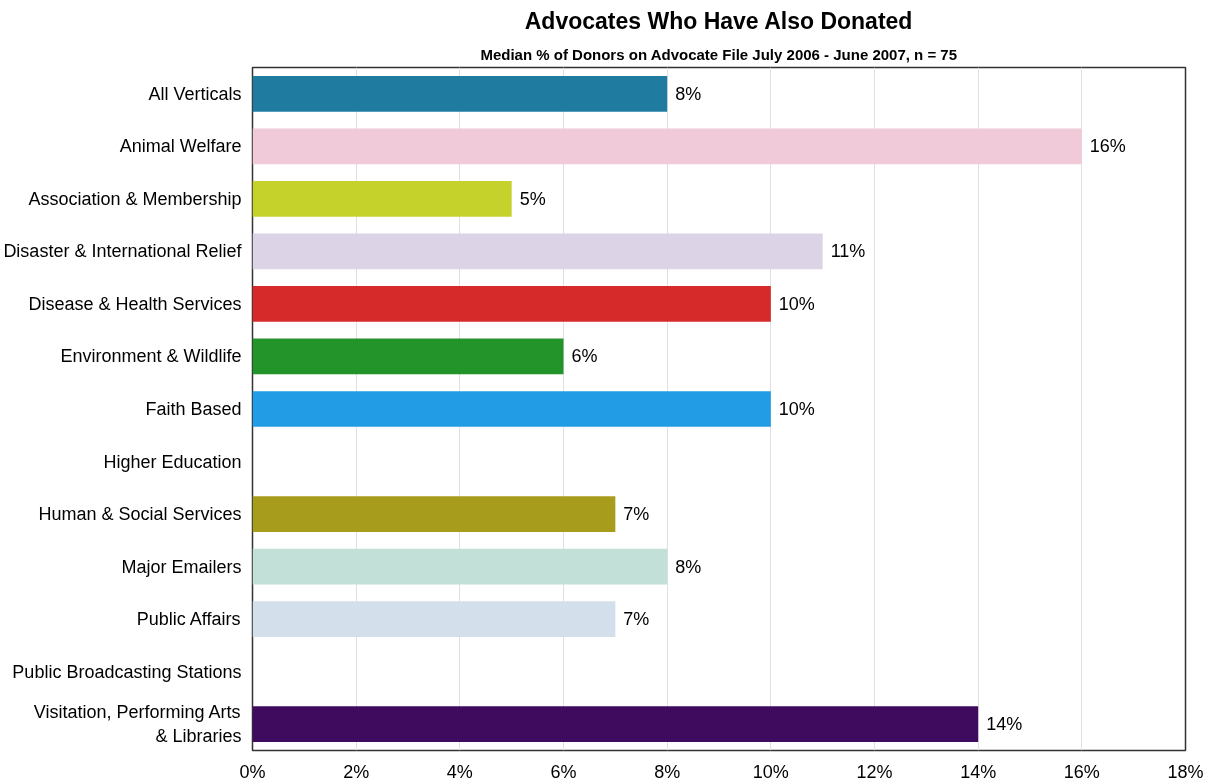 The image size is (1207, 784). What do you see at coordinates (135, 198) in the screenshot?
I see `y-tick-label: Association & Membership` at bounding box center [135, 198].